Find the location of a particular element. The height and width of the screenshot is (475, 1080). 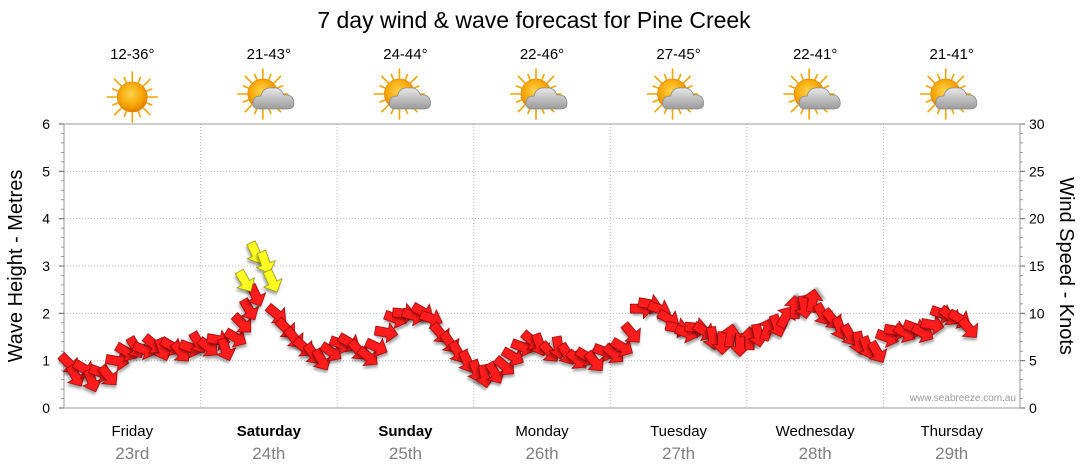

day-name-label: Sunday is located at coordinates (405, 431).